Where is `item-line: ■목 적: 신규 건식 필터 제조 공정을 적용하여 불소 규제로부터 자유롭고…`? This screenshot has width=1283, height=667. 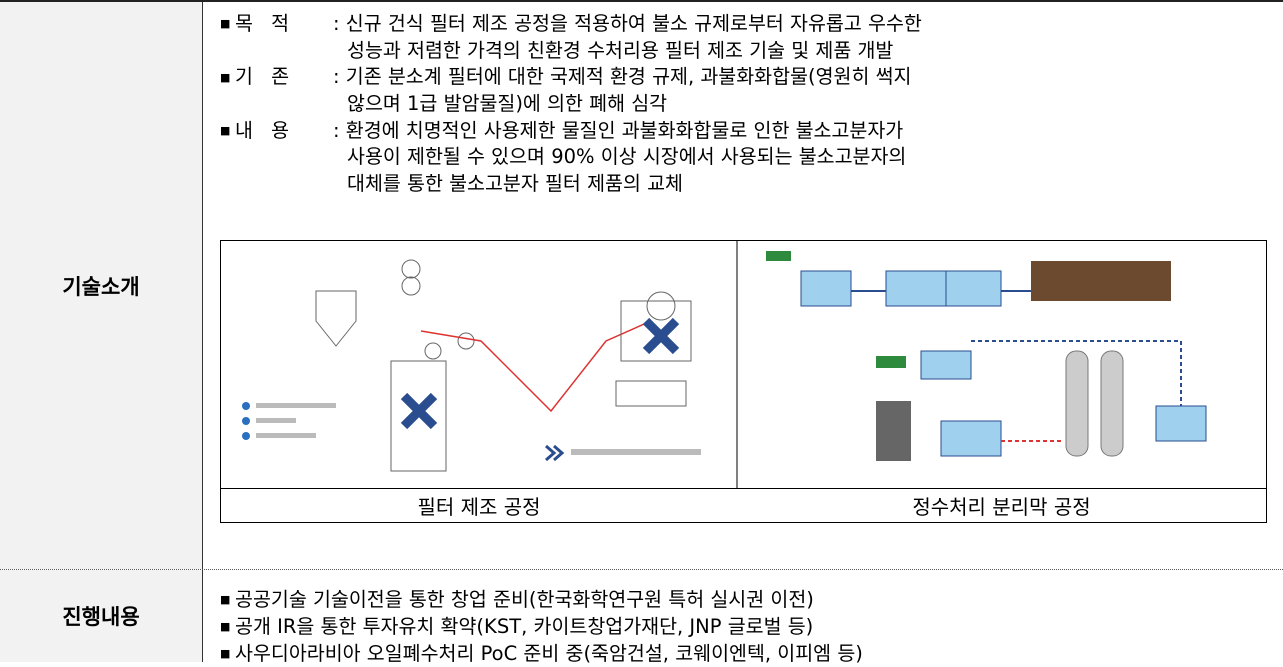
item-line: ■목 적: 신규 건식 필터 제조 공정을 적용하여 불소 규제로부터 자유롭고… is located at coordinates (751, 24).